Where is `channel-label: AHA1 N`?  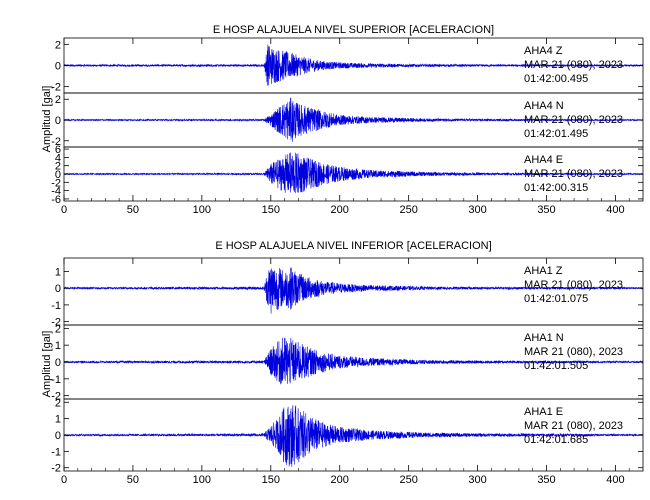 channel-label: AHA1 N is located at coordinates (544, 338).